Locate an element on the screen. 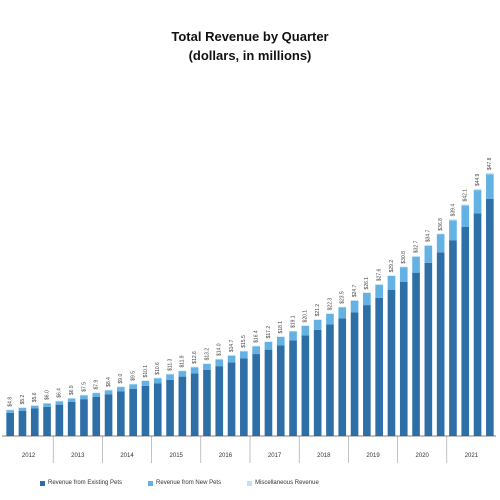 The width and height of the screenshot is (500, 500). bar-segment-1-q38 is located at coordinates (465, 331).